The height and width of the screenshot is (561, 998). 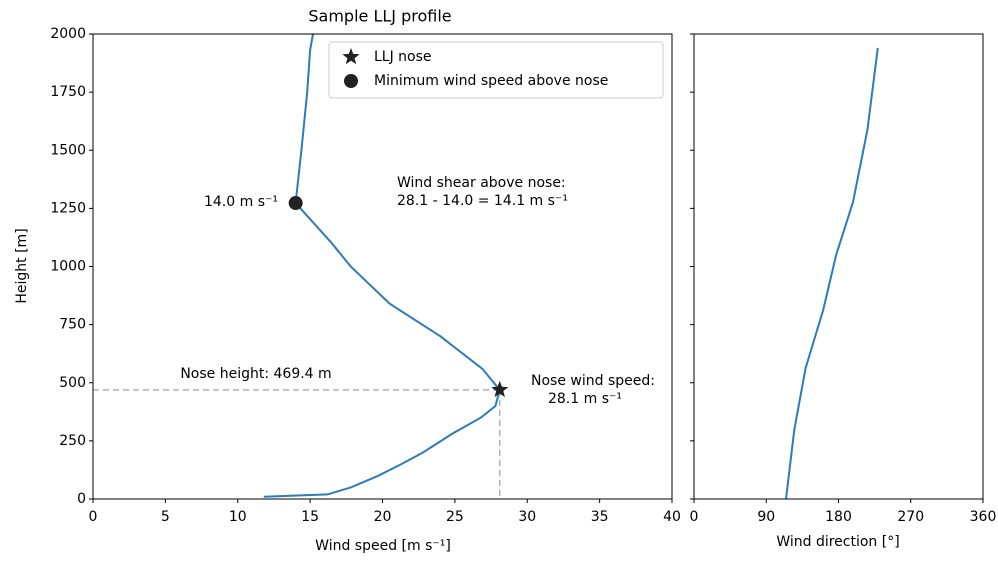 I want to click on y-tick-label: 1750, so click(x=68, y=92).